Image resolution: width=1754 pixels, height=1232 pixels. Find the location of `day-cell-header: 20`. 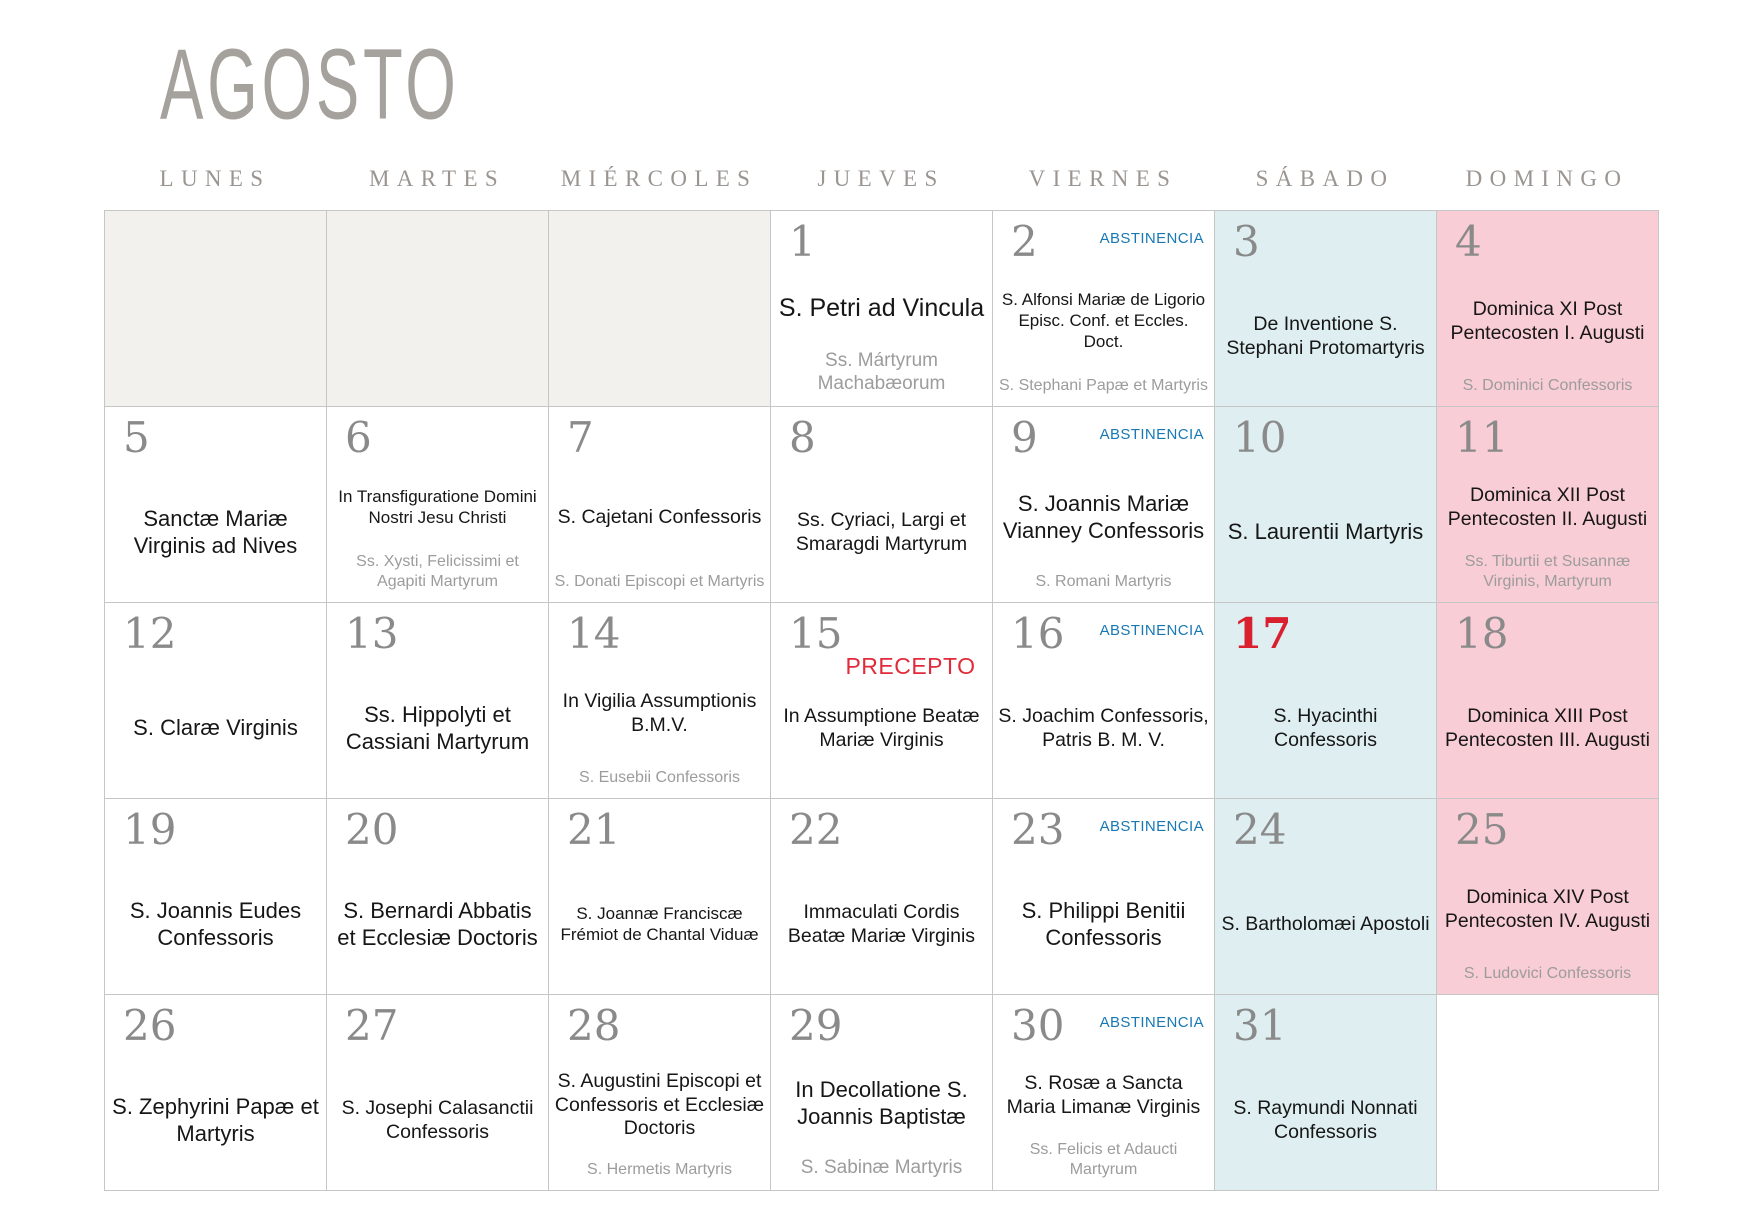

day-cell-header: 20 is located at coordinates (437, 827).